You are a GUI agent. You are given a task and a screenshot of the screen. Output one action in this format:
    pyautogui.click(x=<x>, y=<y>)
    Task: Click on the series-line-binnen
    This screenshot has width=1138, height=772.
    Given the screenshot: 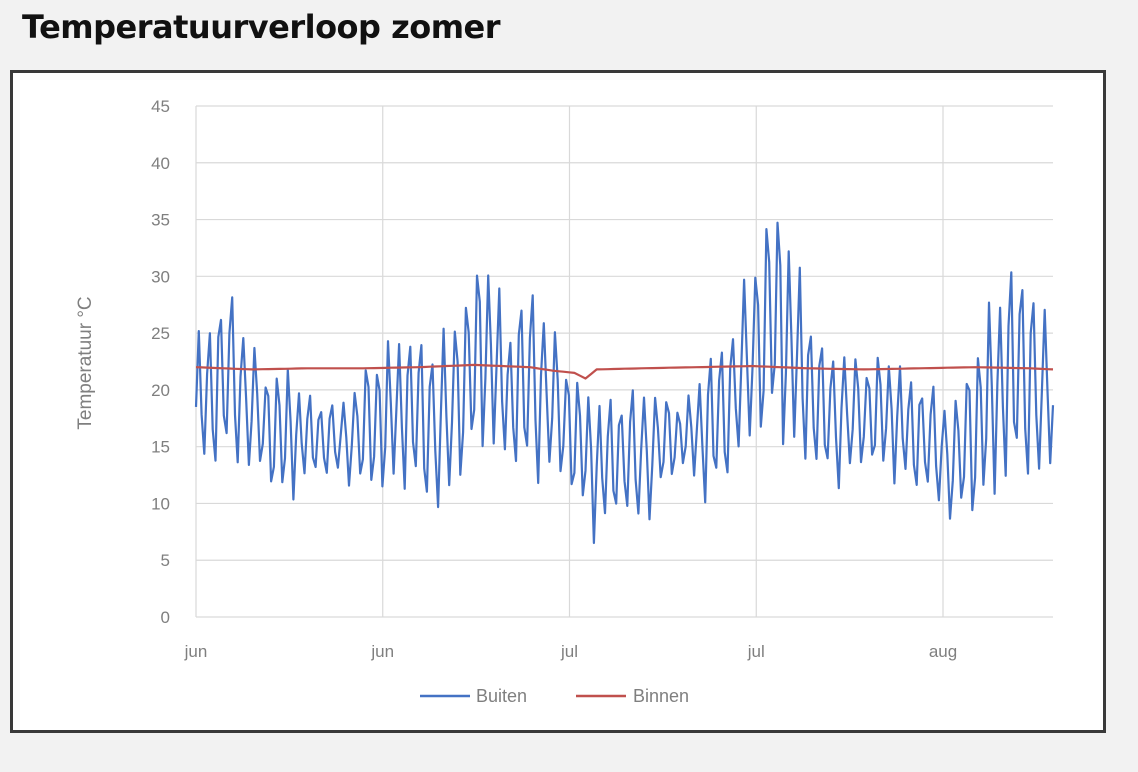 What is the action you would take?
    pyautogui.click(x=624, y=371)
    